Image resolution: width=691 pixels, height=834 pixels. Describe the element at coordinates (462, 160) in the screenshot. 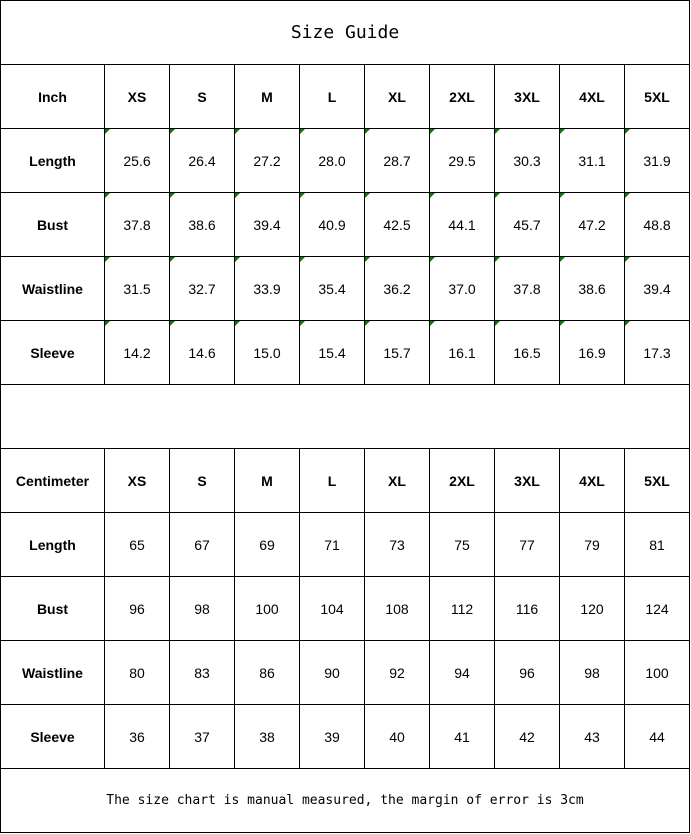

I see `measurement-value: 29.5` at that location.